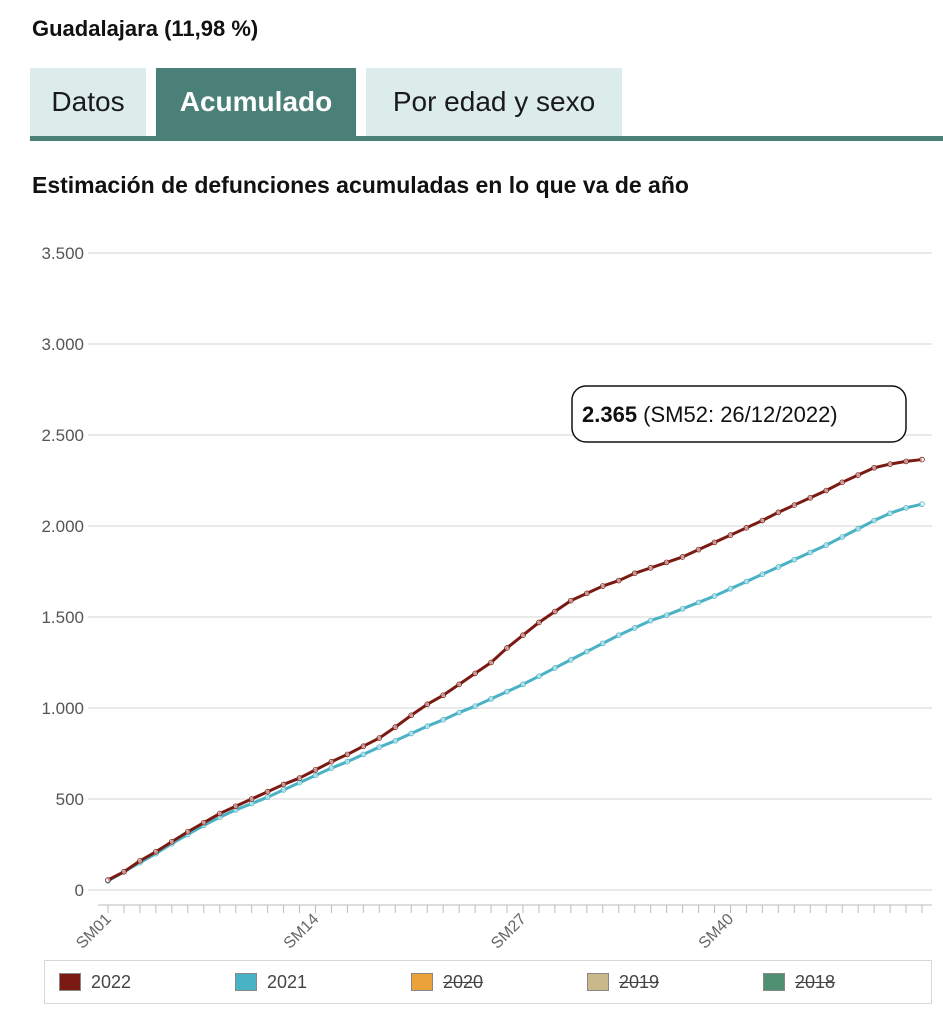  I want to click on legend-item-2022: 2022, so click(95, 982).